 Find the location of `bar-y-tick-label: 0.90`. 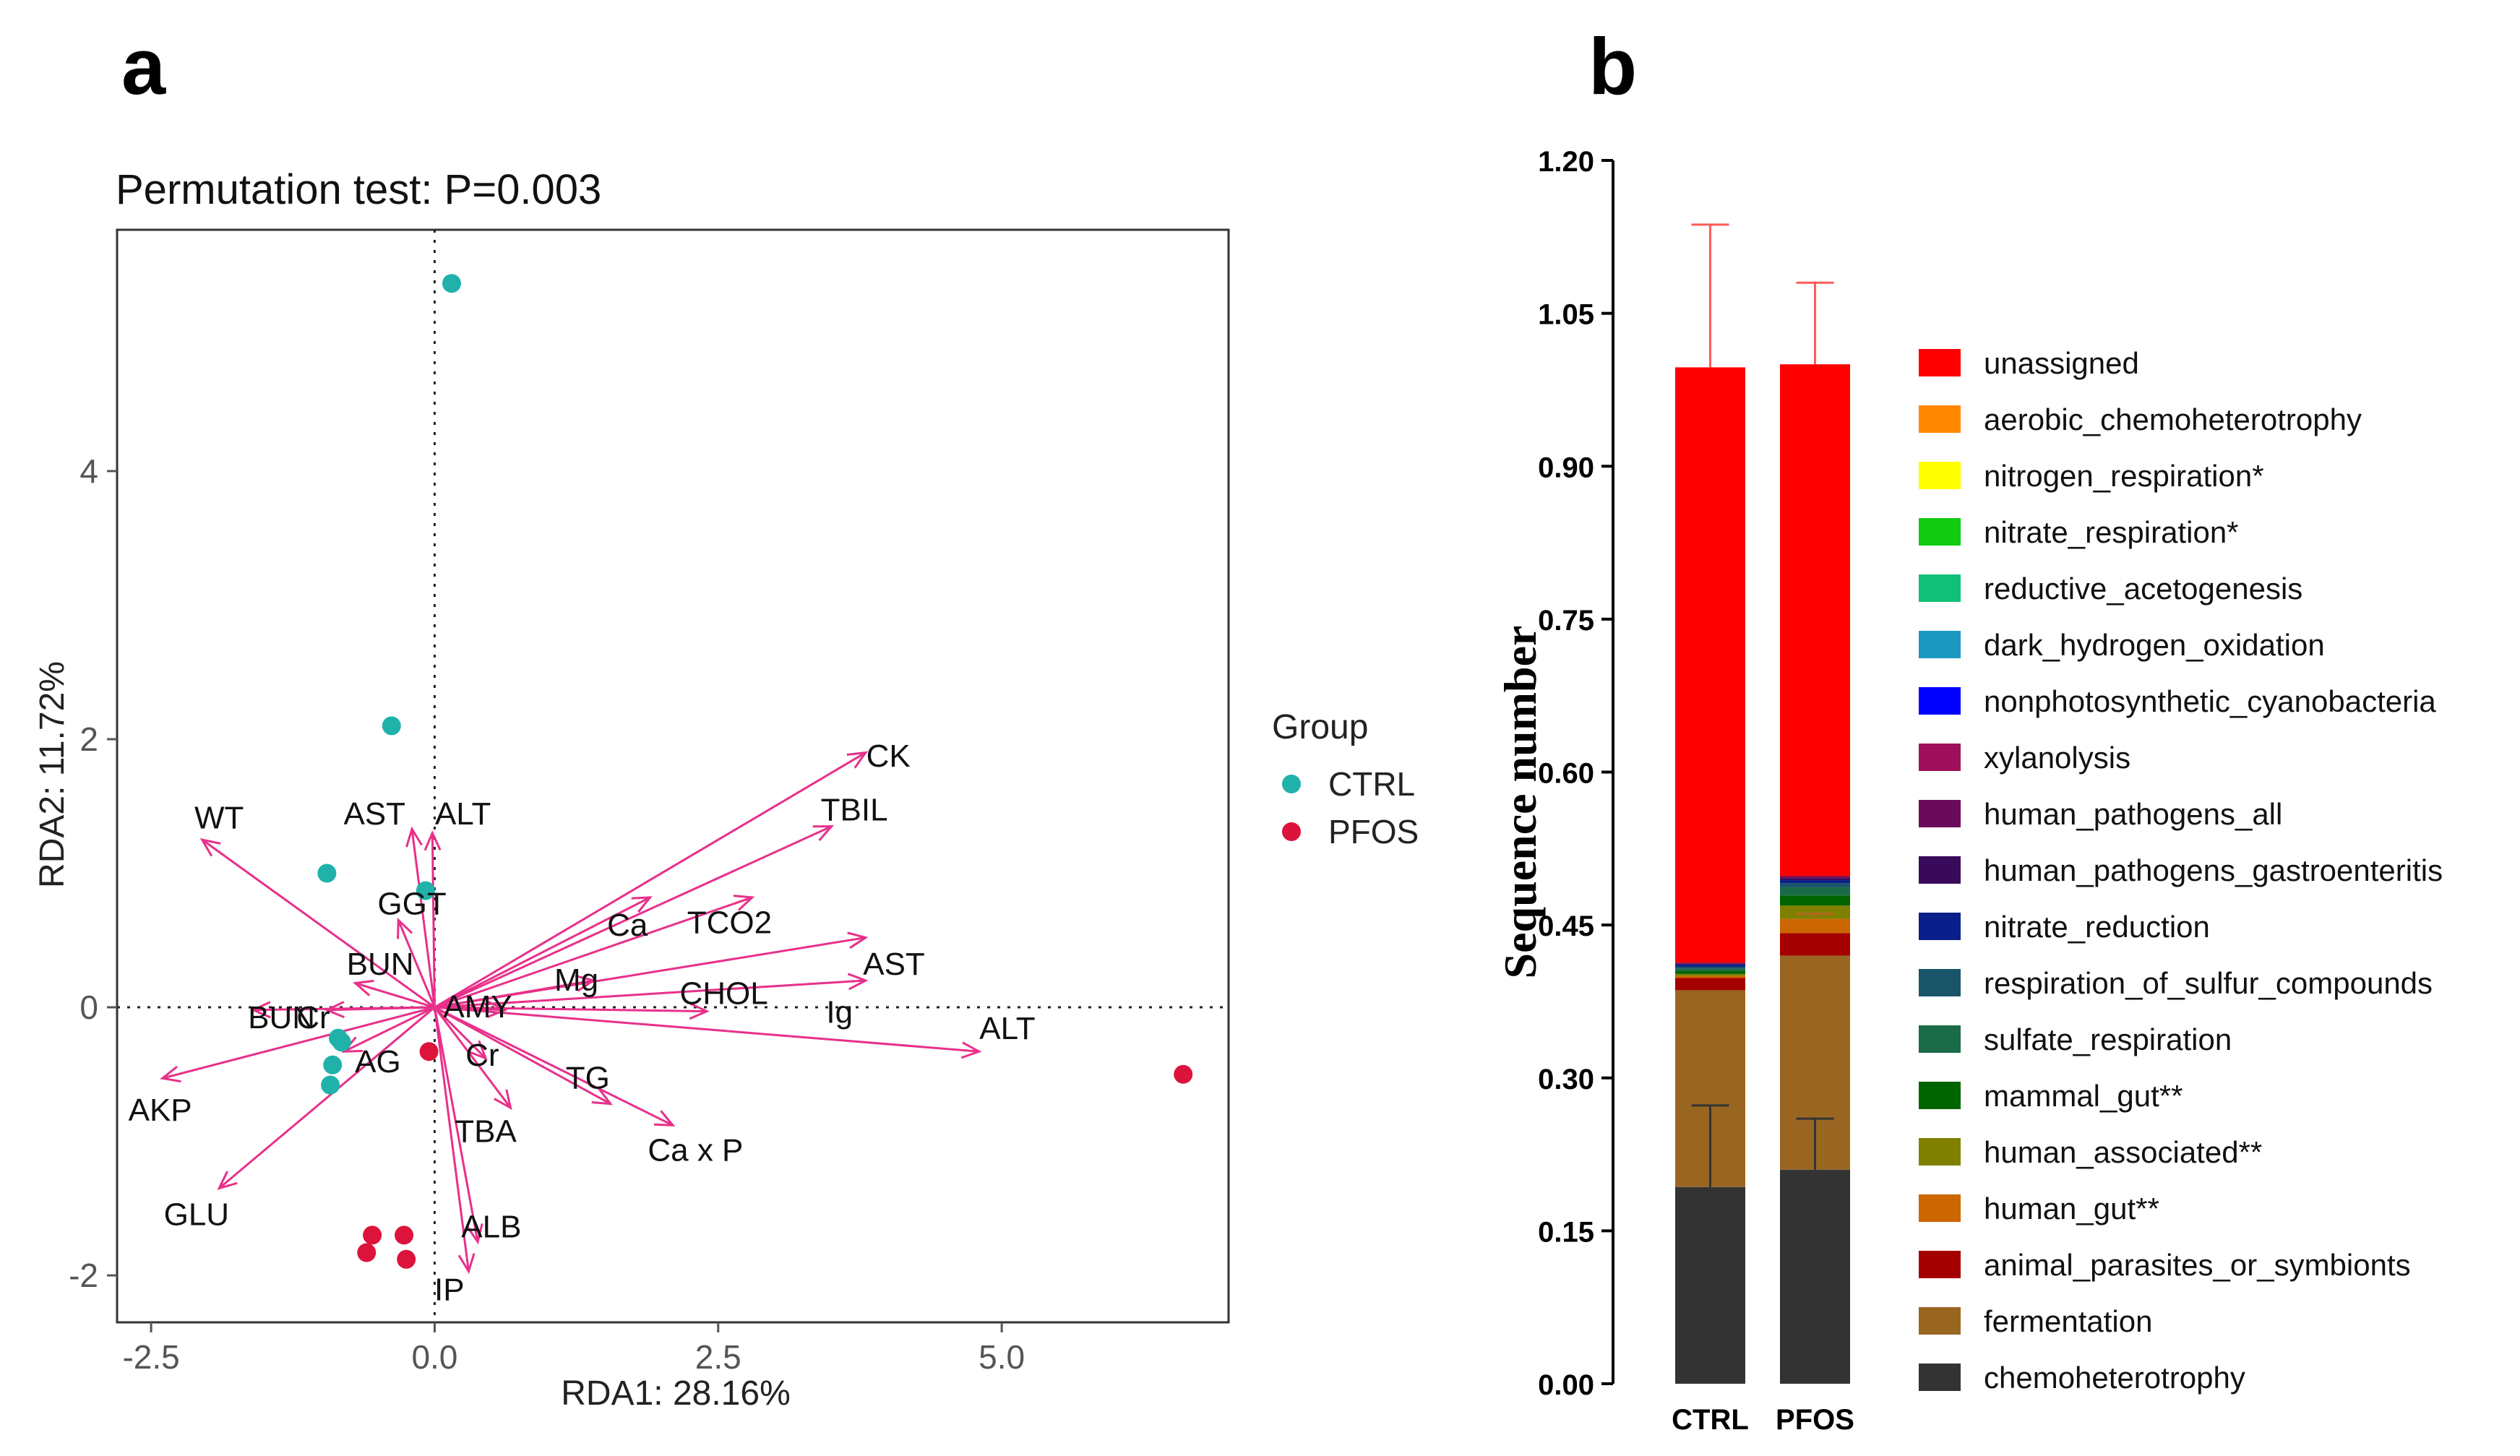

bar-y-tick-label: 0.90 is located at coordinates (1566, 467).